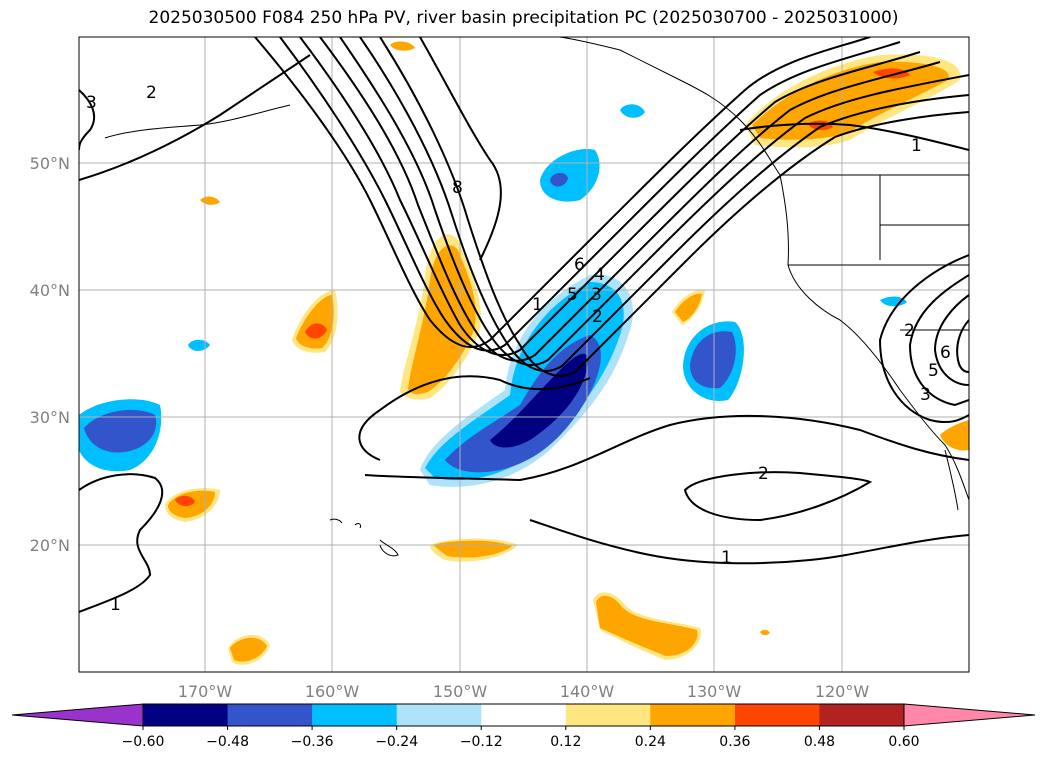 Image resolution: width=1047 pixels, height=765 pixels. I want to click on colorbar-tick-label: −0.12, so click(481, 742).